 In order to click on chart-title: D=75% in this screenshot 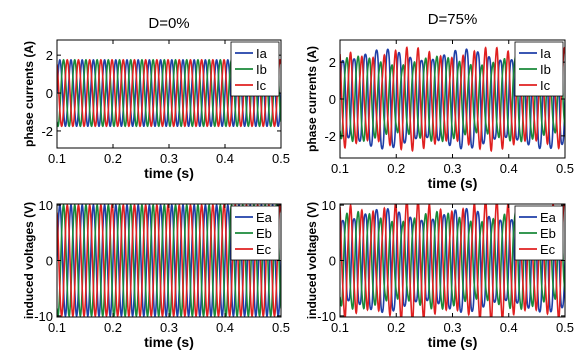, I will do `click(453, 19)`.